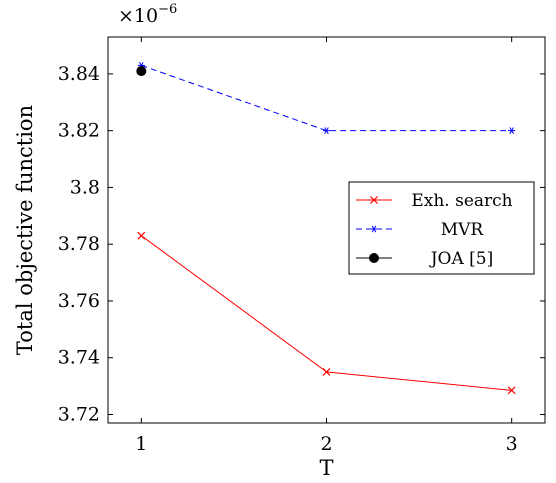 The image size is (556, 483). Describe the element at coordinates (326, 468) in the screenshot. I see `x-axis-label: T` at that location.